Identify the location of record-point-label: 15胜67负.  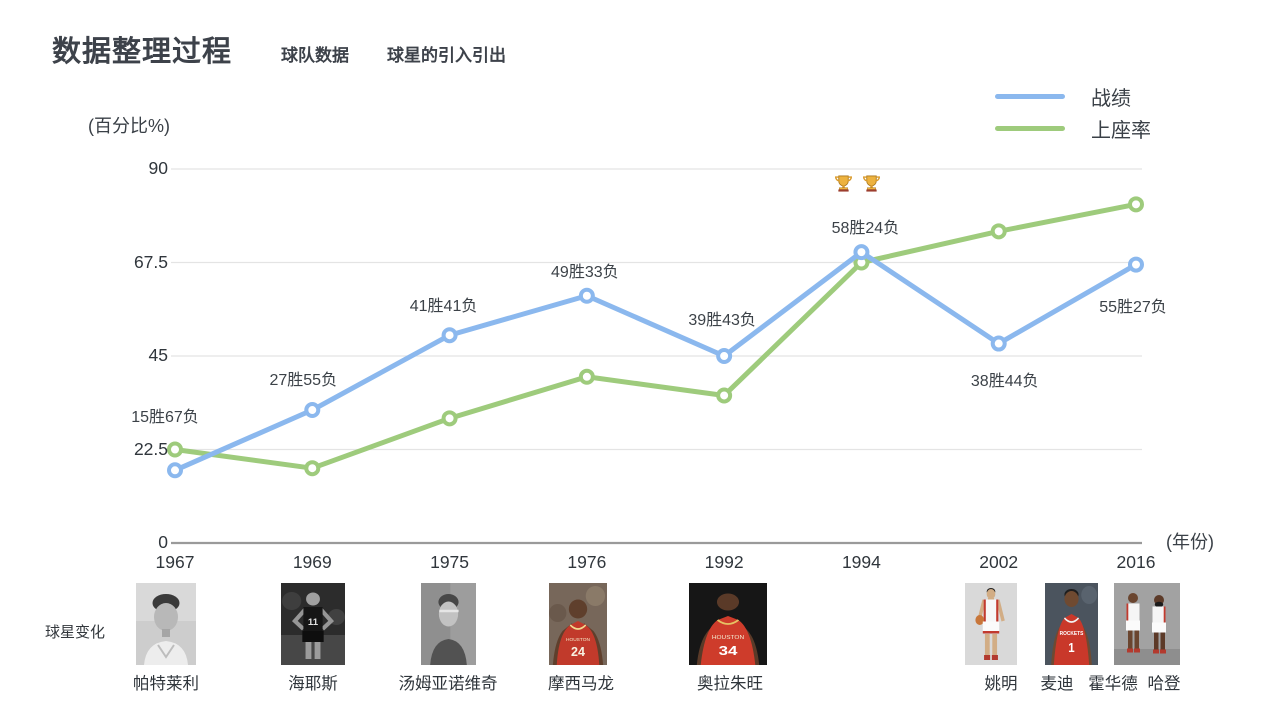
(165, 418).